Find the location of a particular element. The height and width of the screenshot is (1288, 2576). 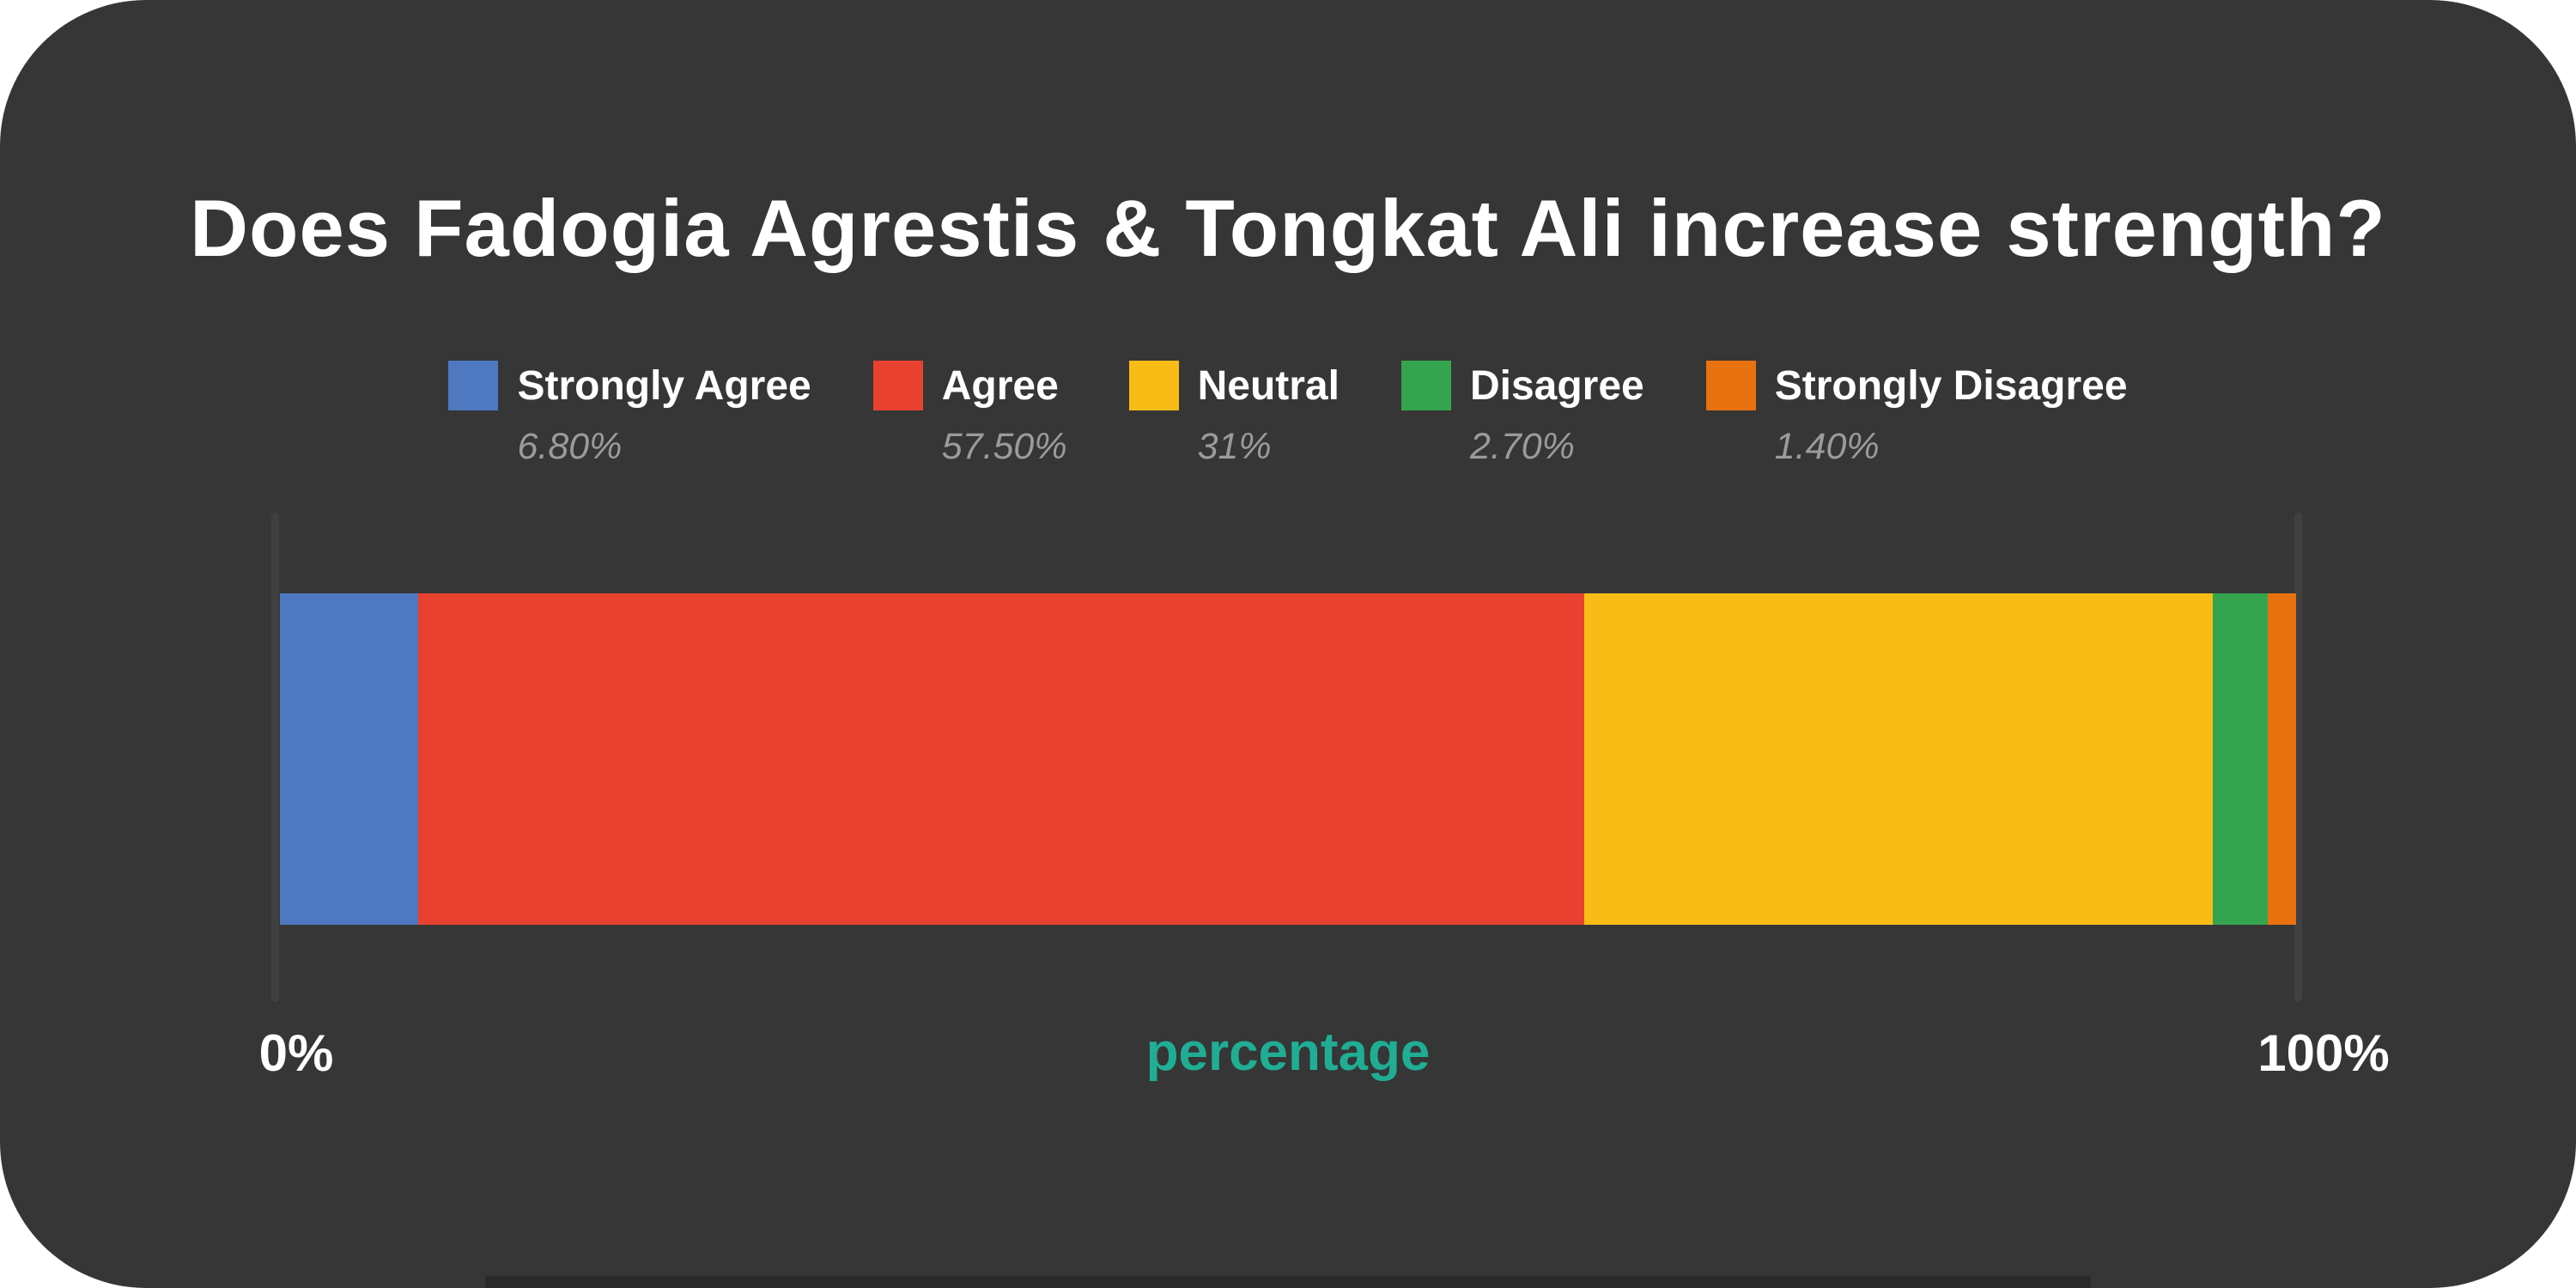

bar-segment-disagree is located at coordinates (2240, 759).